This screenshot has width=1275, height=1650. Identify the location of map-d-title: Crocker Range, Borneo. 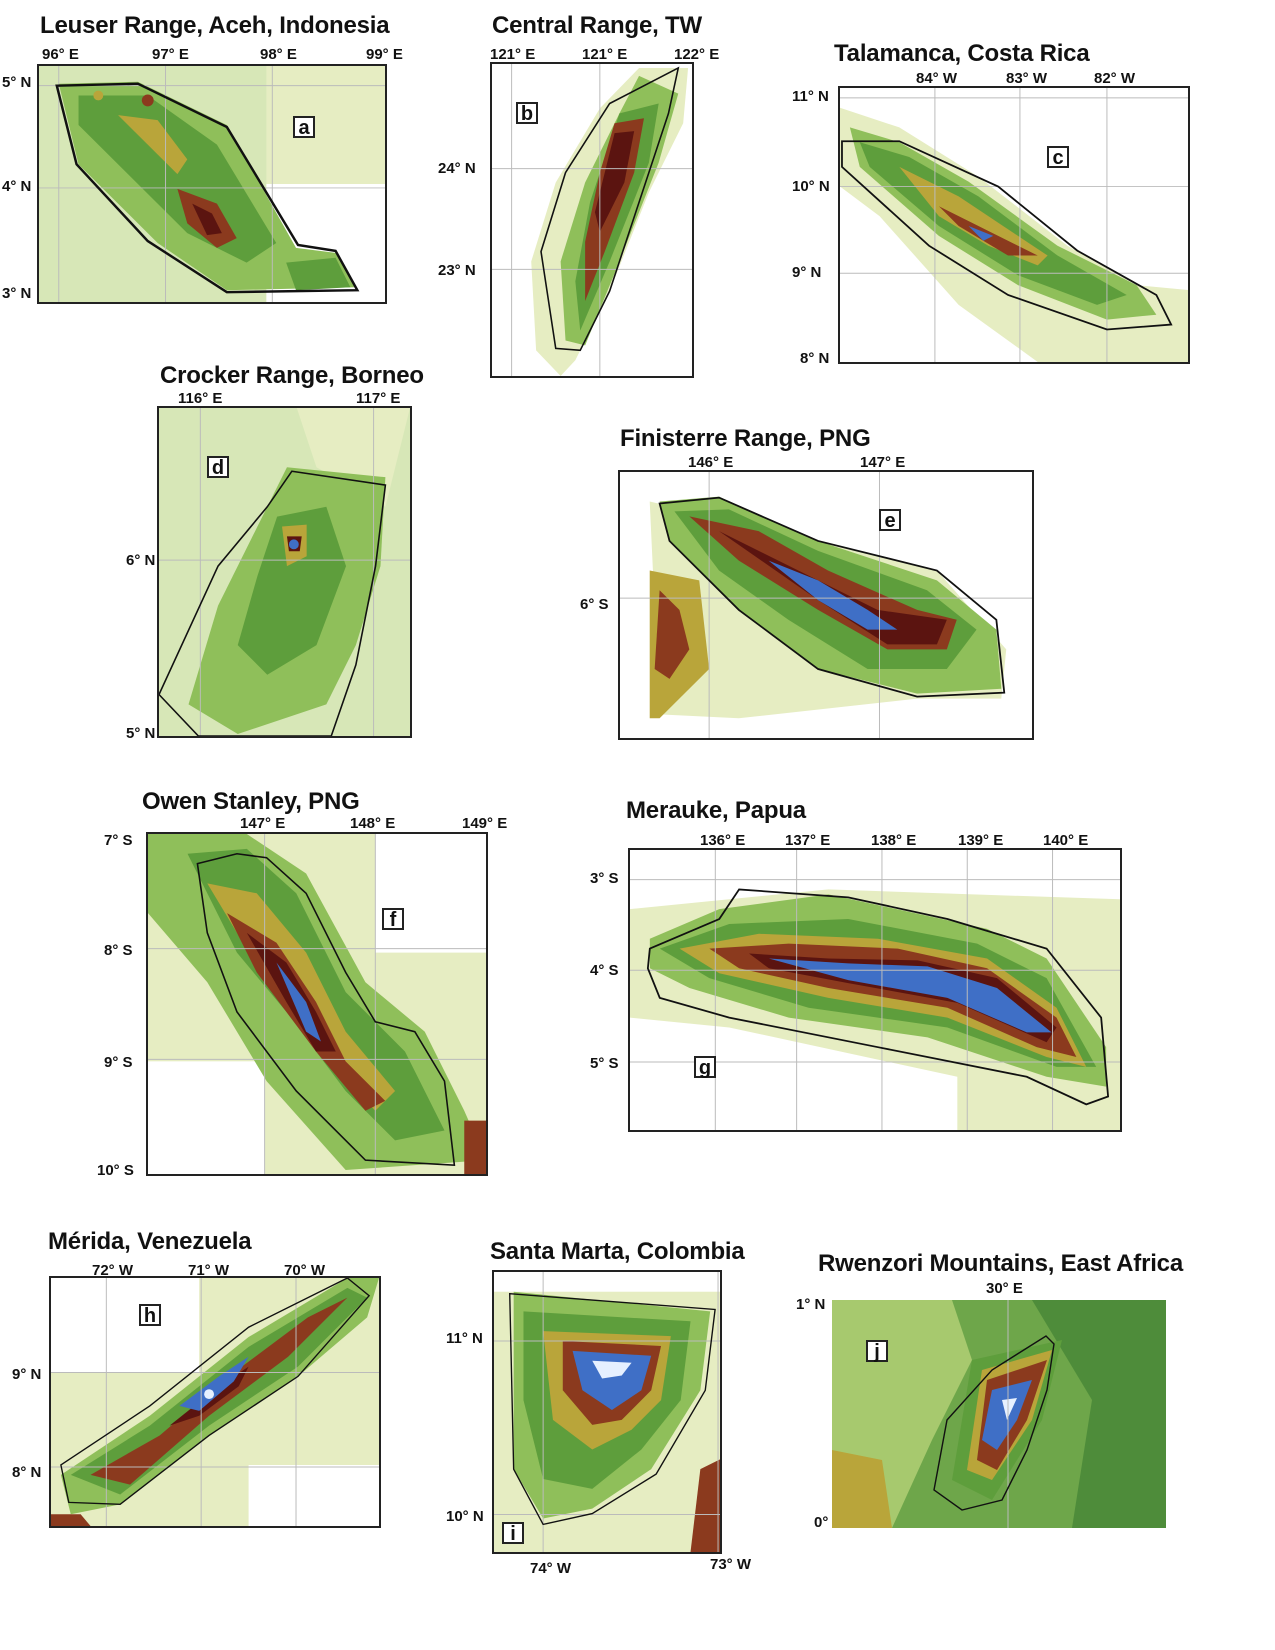
(292, 375).